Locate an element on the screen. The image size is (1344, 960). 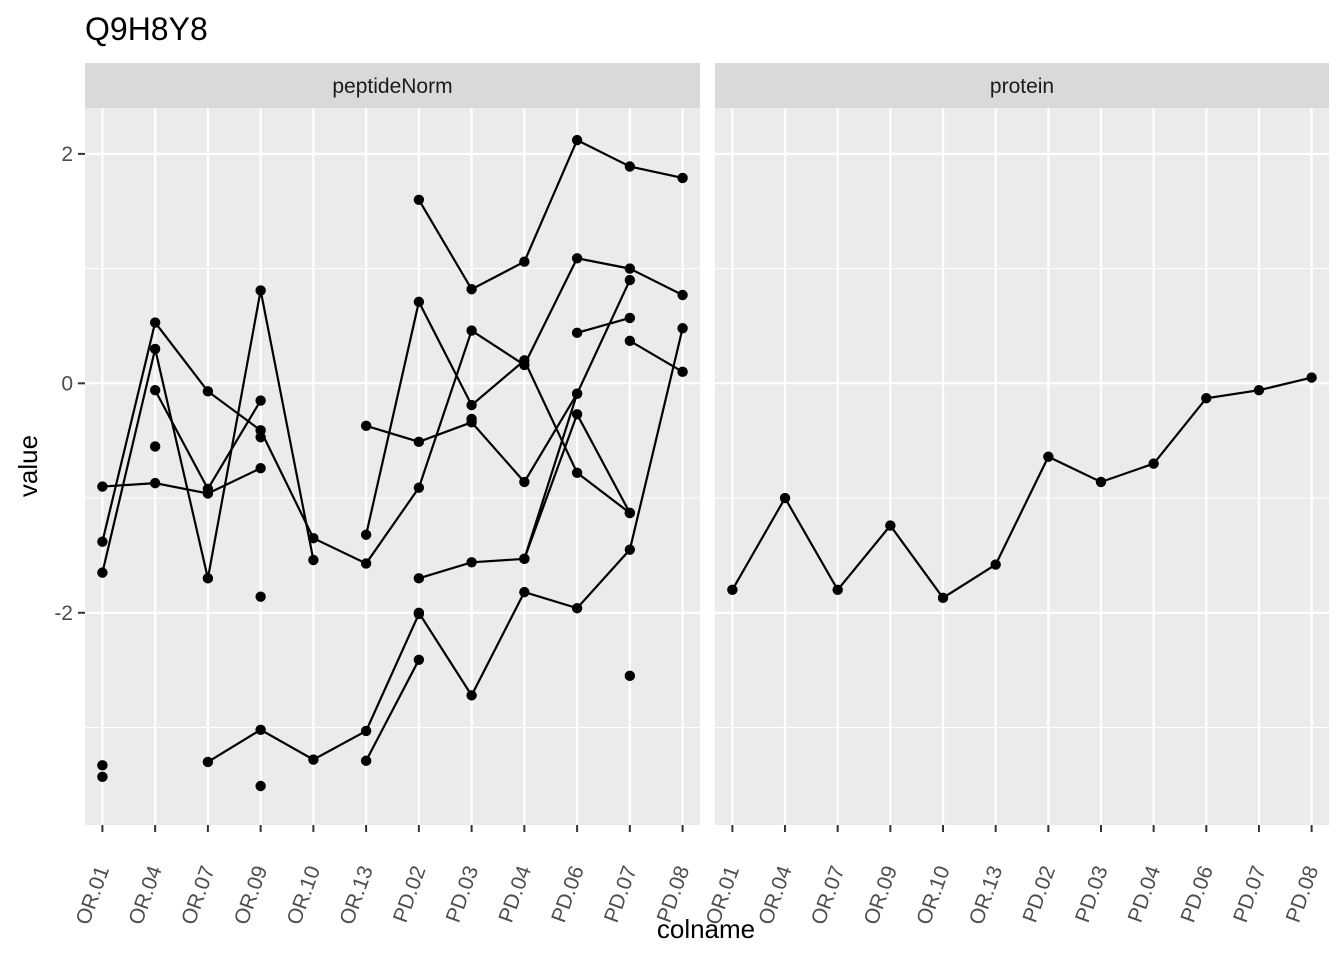
y-axis-title: value is located at coordinates (28, 466).